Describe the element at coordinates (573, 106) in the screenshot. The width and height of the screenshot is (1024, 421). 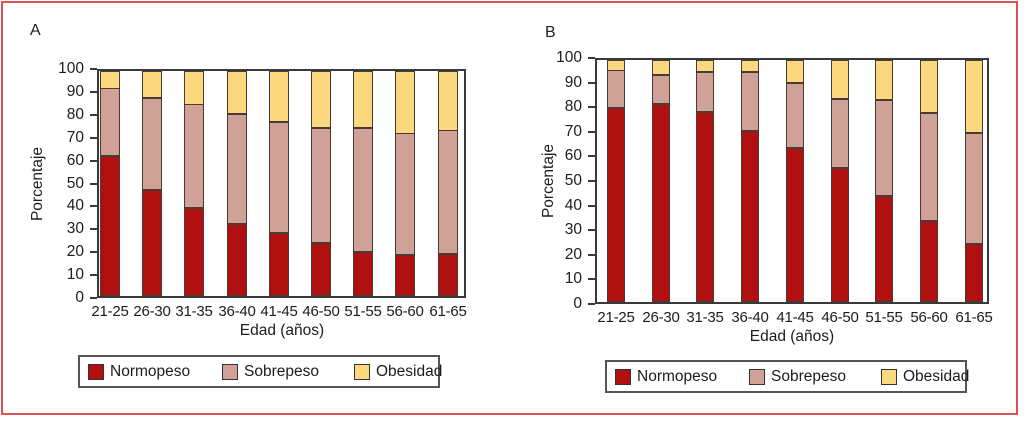
I see `y-tick-label: 80` at that location.